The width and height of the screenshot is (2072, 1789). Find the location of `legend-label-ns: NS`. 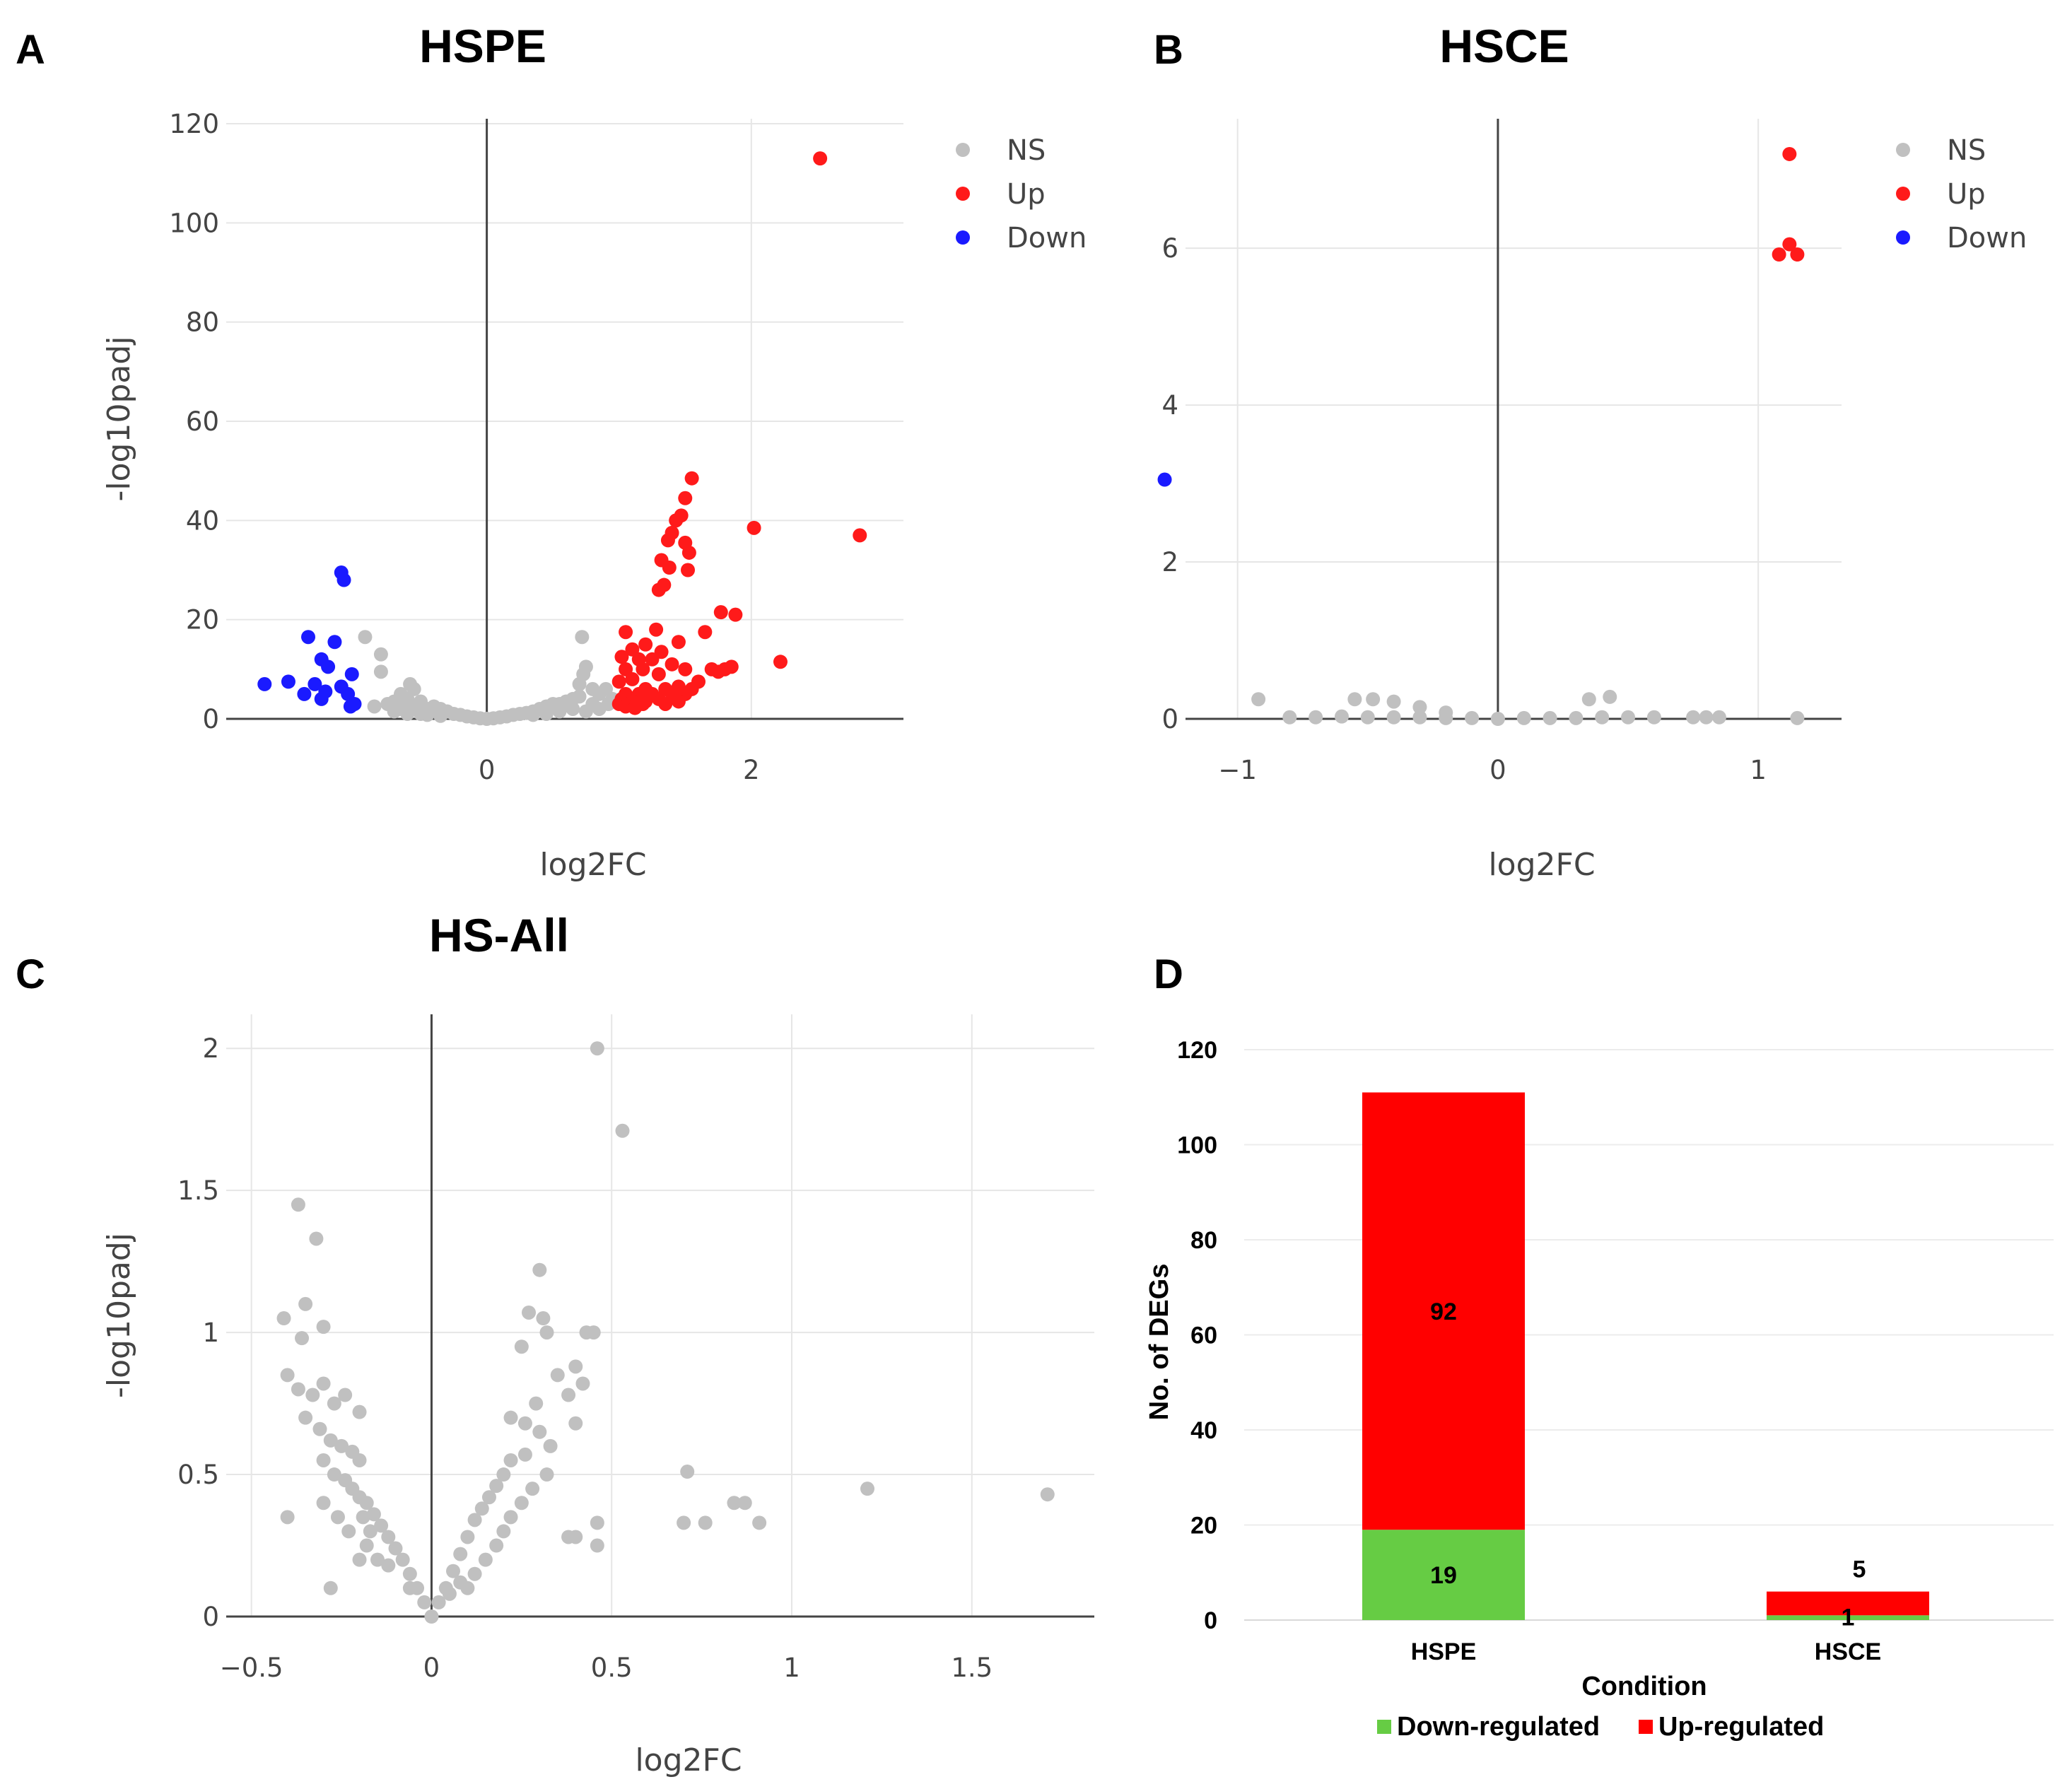

legend-label-ns: NS is located at coordinates (1026, 150).